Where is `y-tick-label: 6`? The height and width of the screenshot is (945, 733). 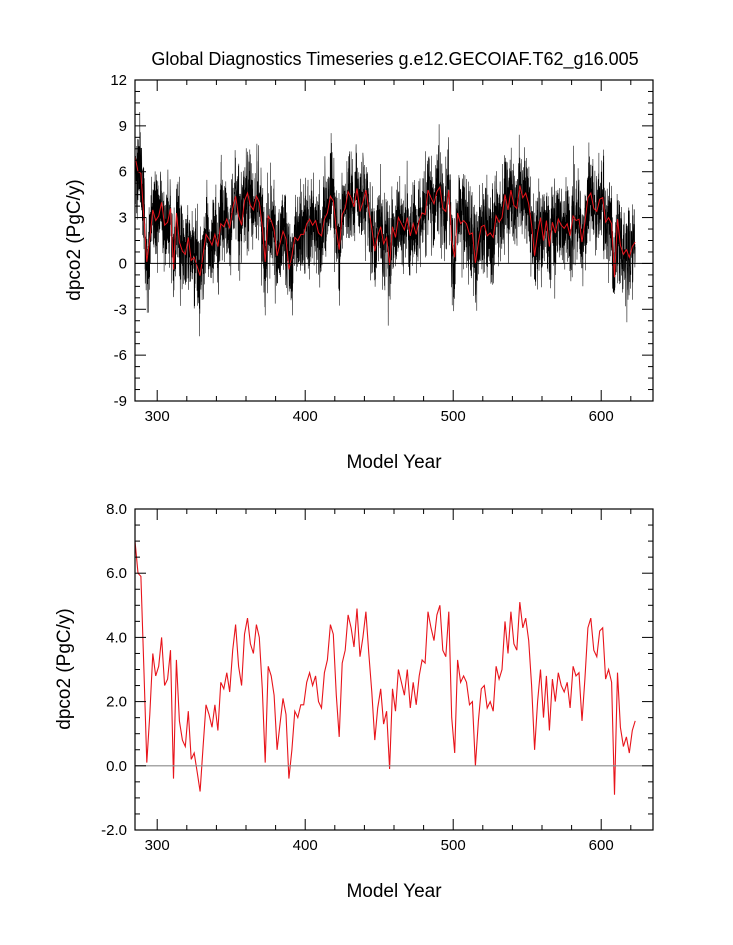
y-tick-label: 6 is located at coordinates (123, 172).